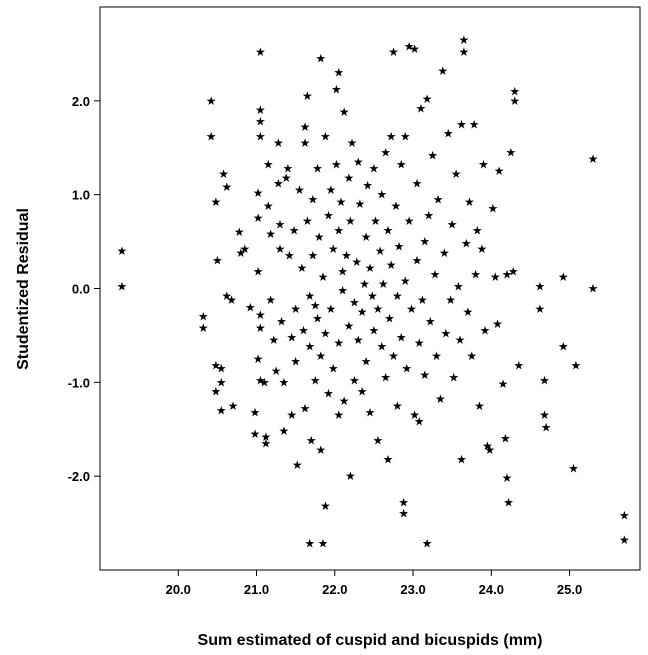 The width and height of the screenshot is (648, 655). Describe the element at coordinates (81, 195) in the screenshot. I see `y-tick-label: 1.0` at that location.